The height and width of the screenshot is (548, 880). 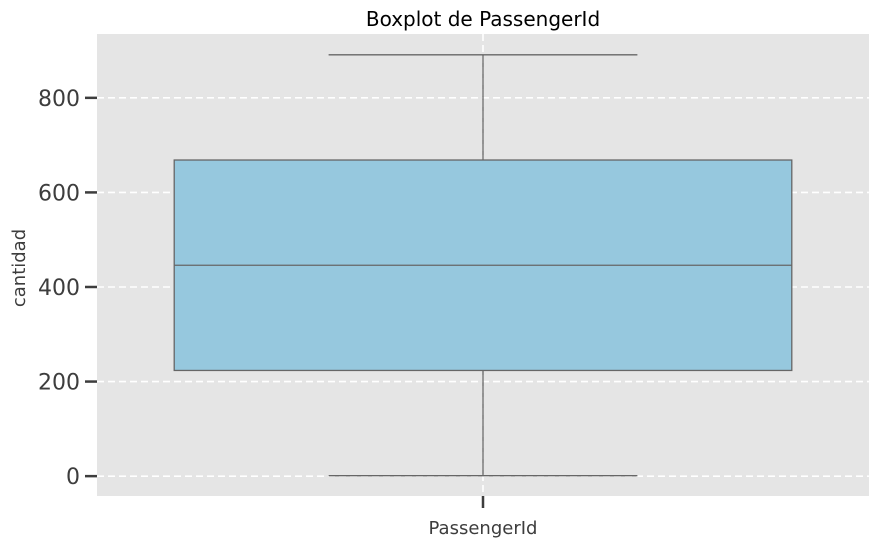 What do you see at coordinates (483, 19) in the screenshot?
I see `chart-title: Boxplot de PassengerId` at bounding box center [483, 19].